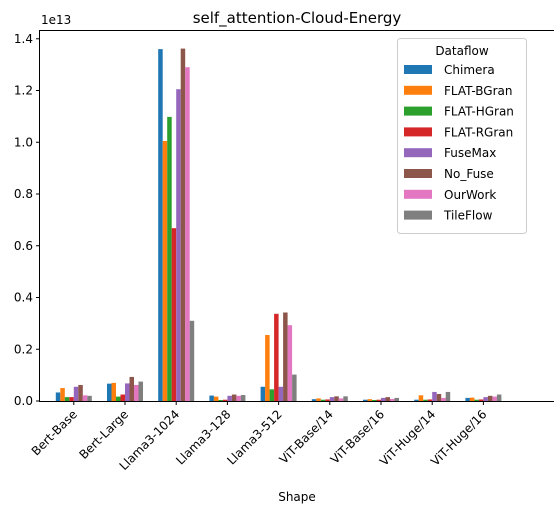  Describe the element at coordinates (418, 153) in the screenshot. I see `legend-swatch-fusemax` at that location.